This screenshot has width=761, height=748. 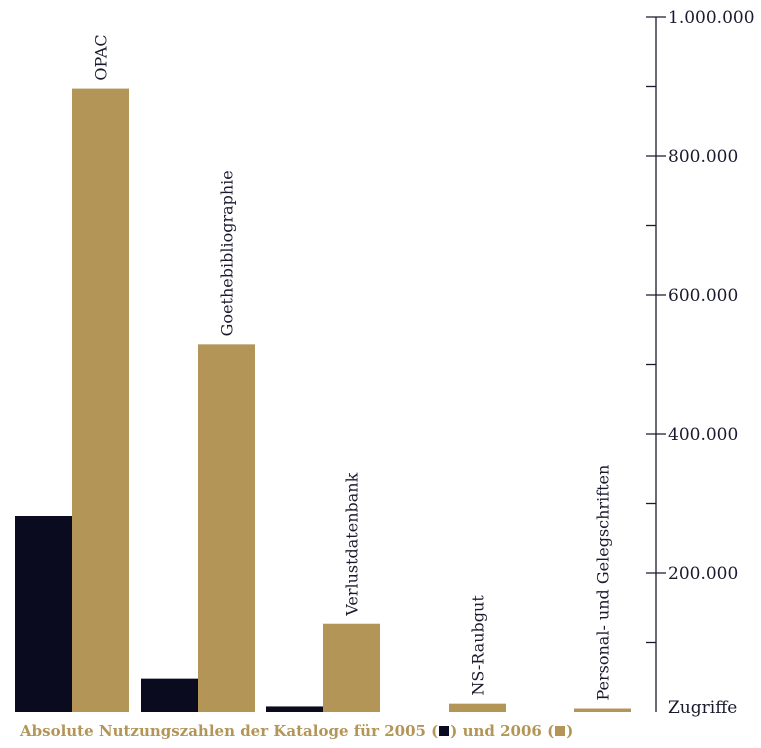 I want to click on category-label-3: NS-Raubgut, so click(x=478, y=645).